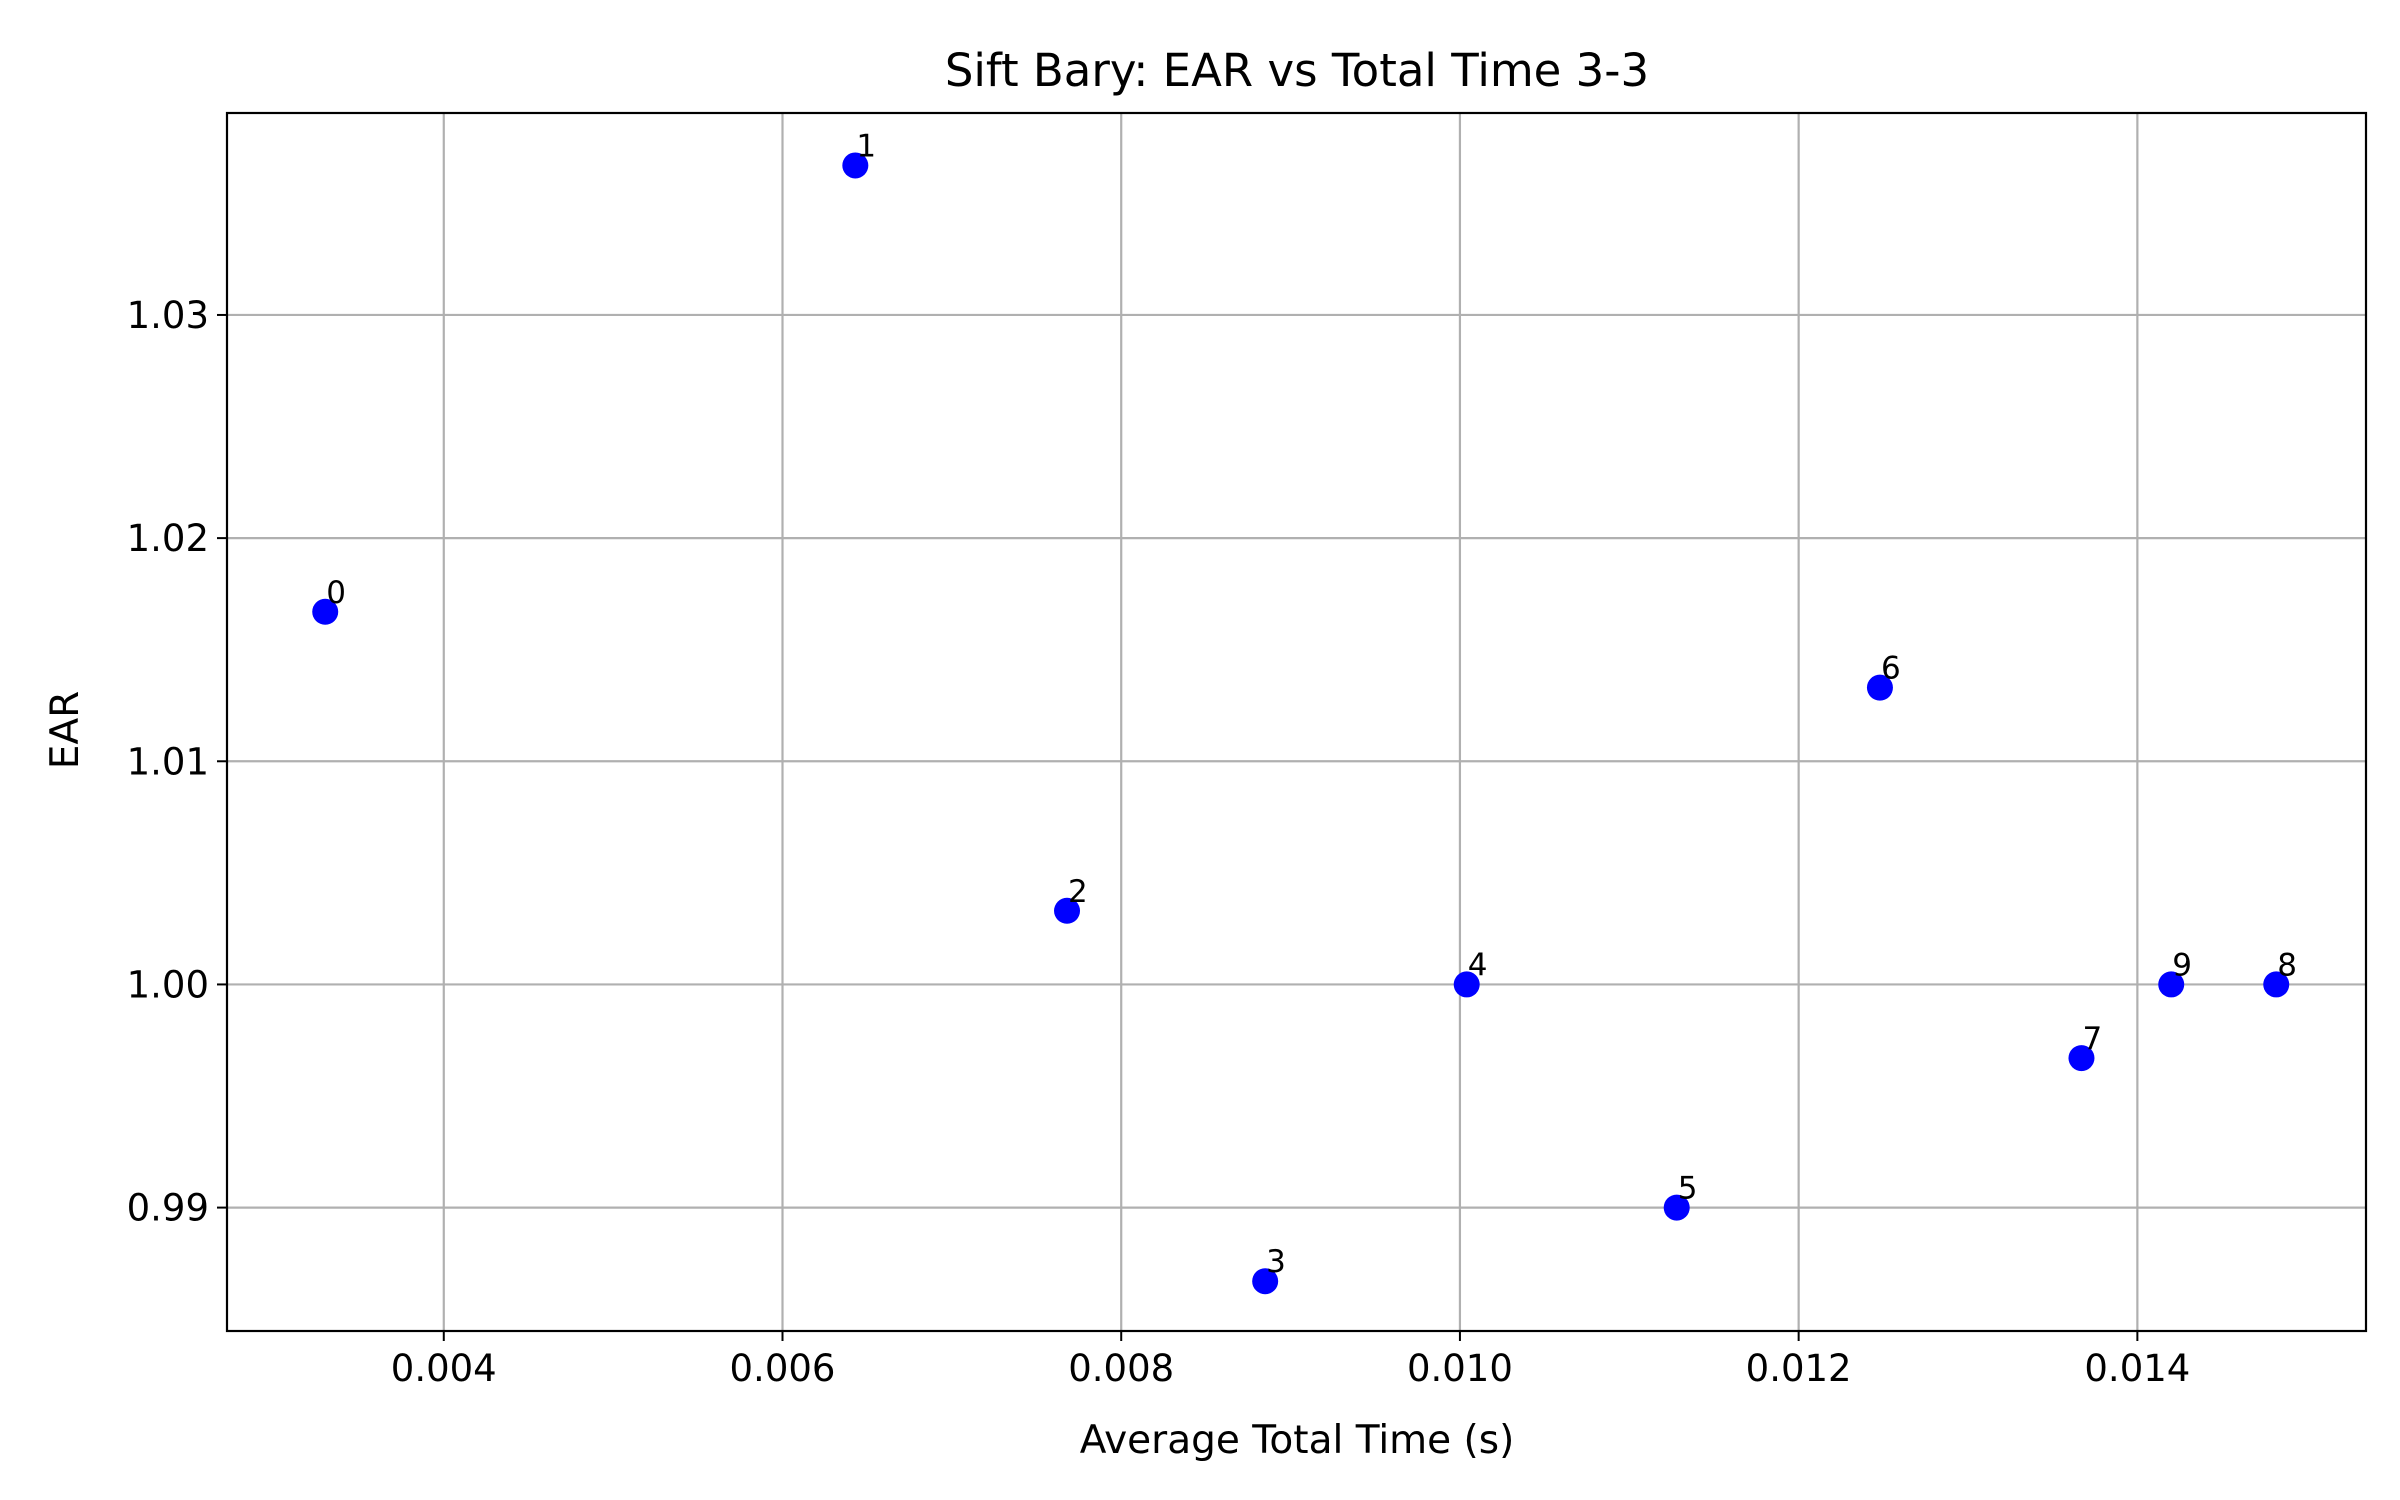 This screenshot has height=1500, width=2400. I want to click on x-tick-label: 0.014, so click(2137, 1368).